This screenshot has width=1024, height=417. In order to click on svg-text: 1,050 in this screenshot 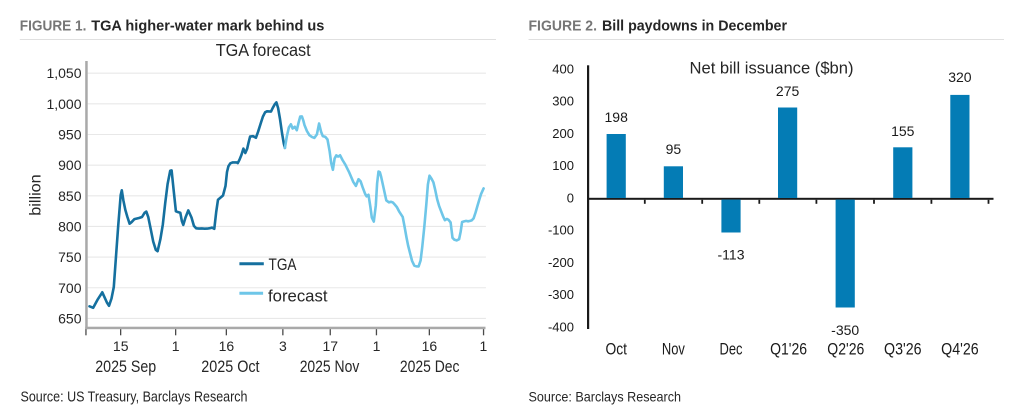, I will do `click(63, 73)`.